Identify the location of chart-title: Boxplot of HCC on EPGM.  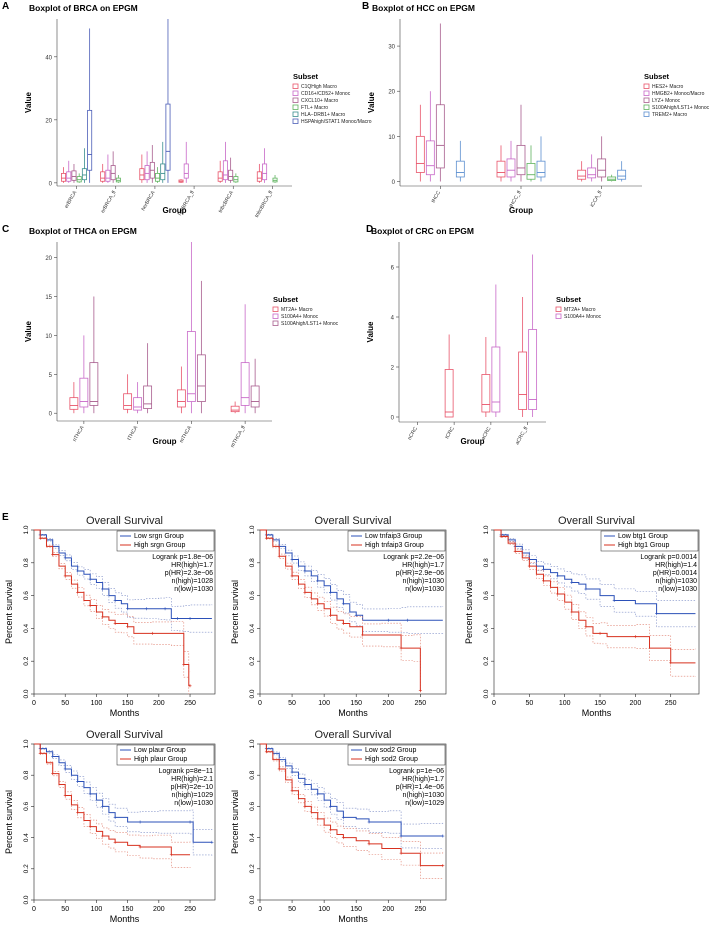
(423, 8).